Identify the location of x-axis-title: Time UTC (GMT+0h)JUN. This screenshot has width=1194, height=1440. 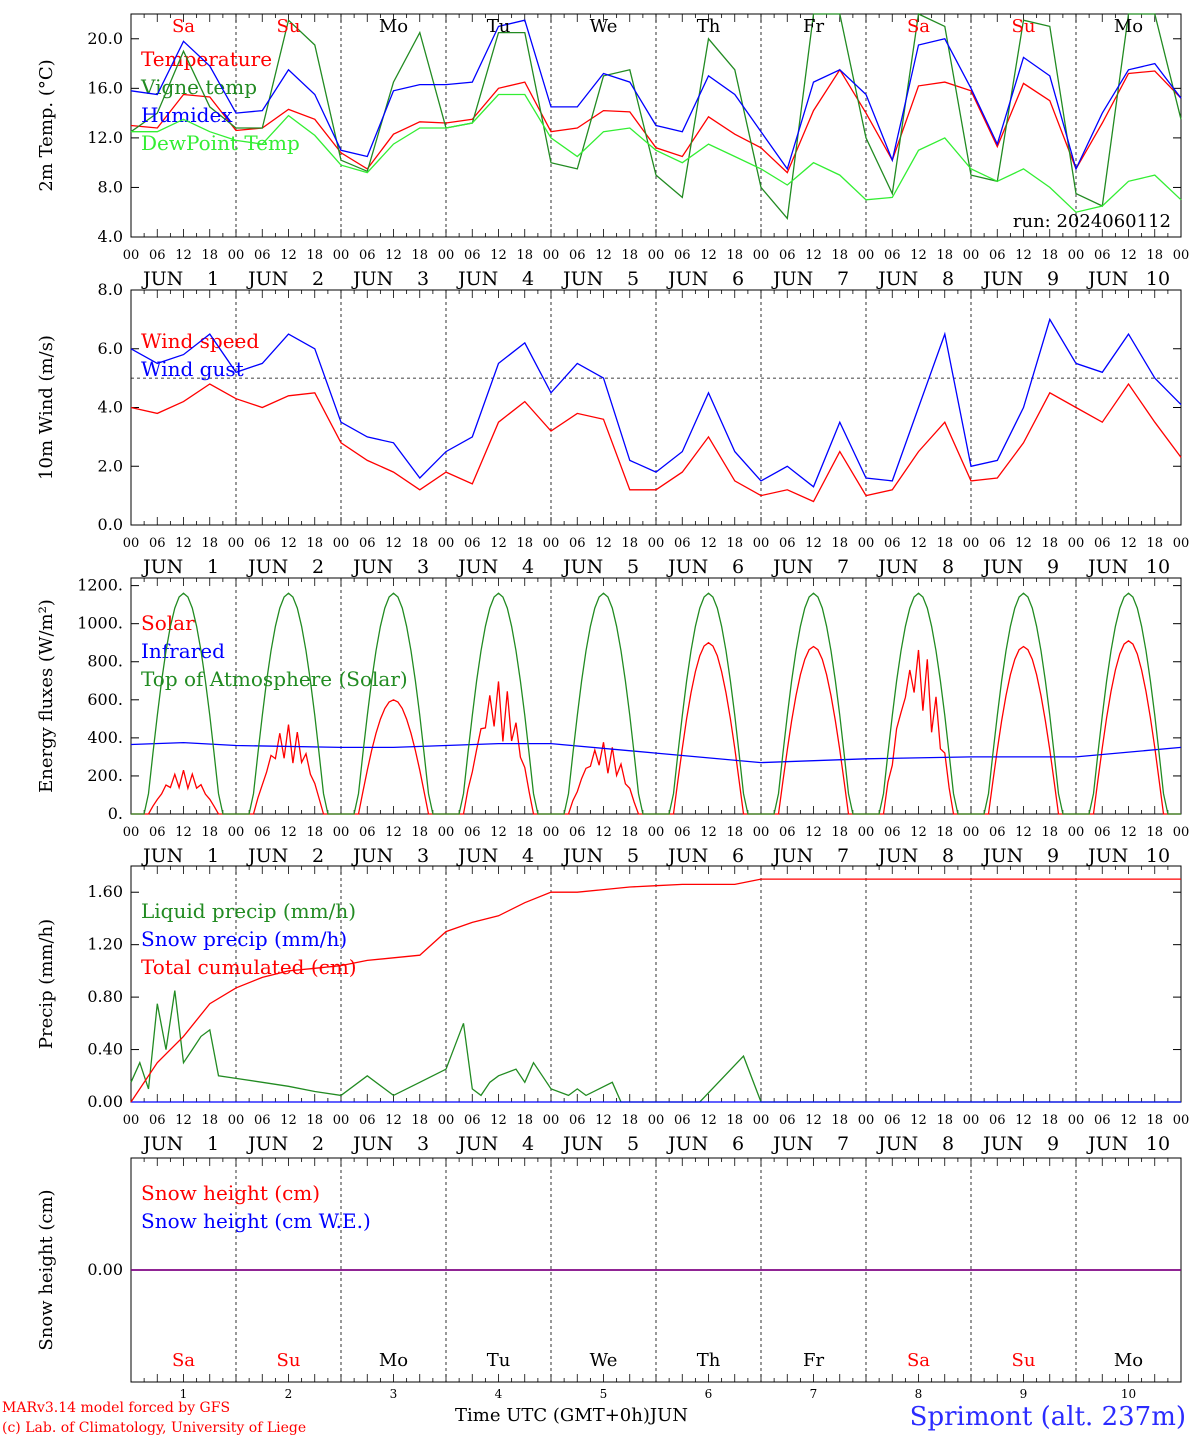
(571, 1415).